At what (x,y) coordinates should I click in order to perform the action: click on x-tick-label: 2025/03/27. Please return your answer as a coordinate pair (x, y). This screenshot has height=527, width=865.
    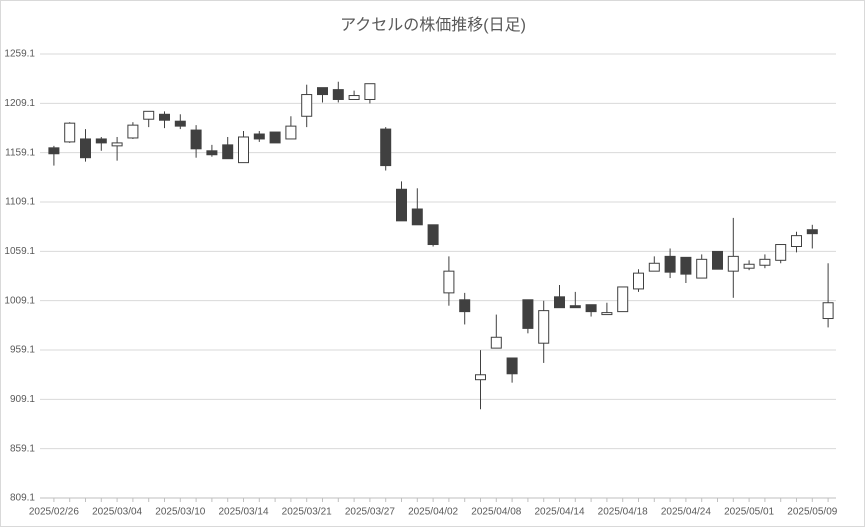
    Looking at the image, I should click on (370, 512).